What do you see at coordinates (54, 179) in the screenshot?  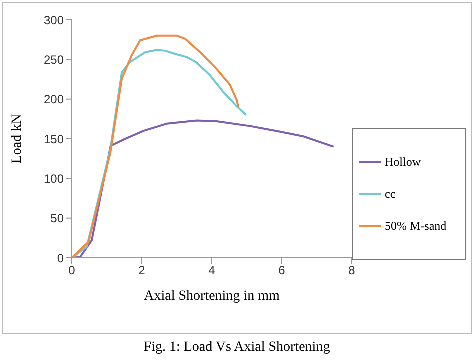 I see `y-tick-label: 100` at bounding box center [54, 179].